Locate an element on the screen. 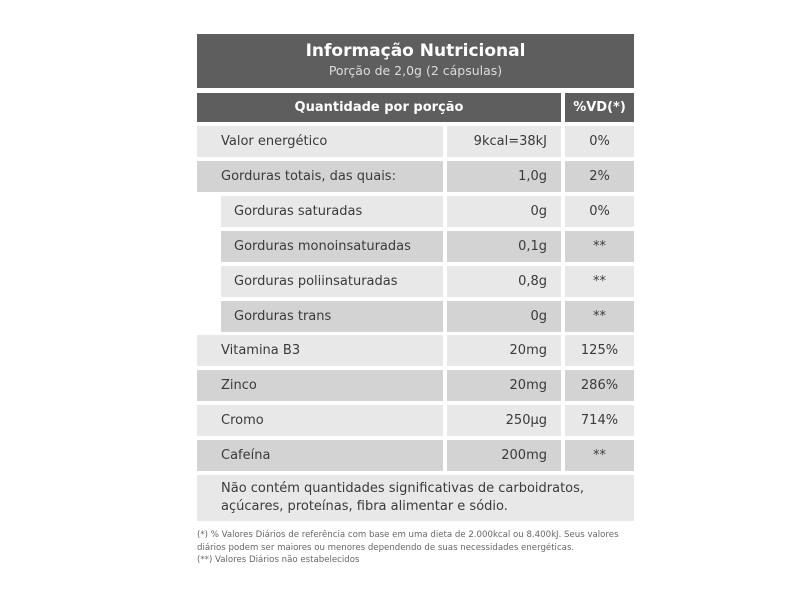 The width and height of the screenshot is (810, 590). row-dv: 125% is located at coordinates (599, 351).